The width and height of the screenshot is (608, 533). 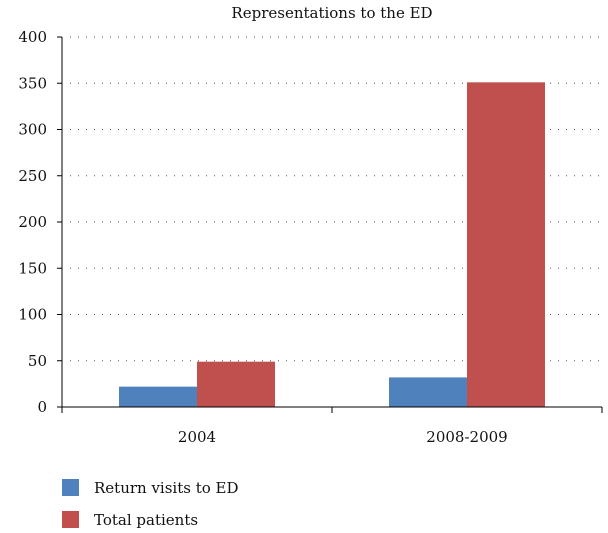 I want to click on legend-label: Total patients, so click(x=146, y=520).